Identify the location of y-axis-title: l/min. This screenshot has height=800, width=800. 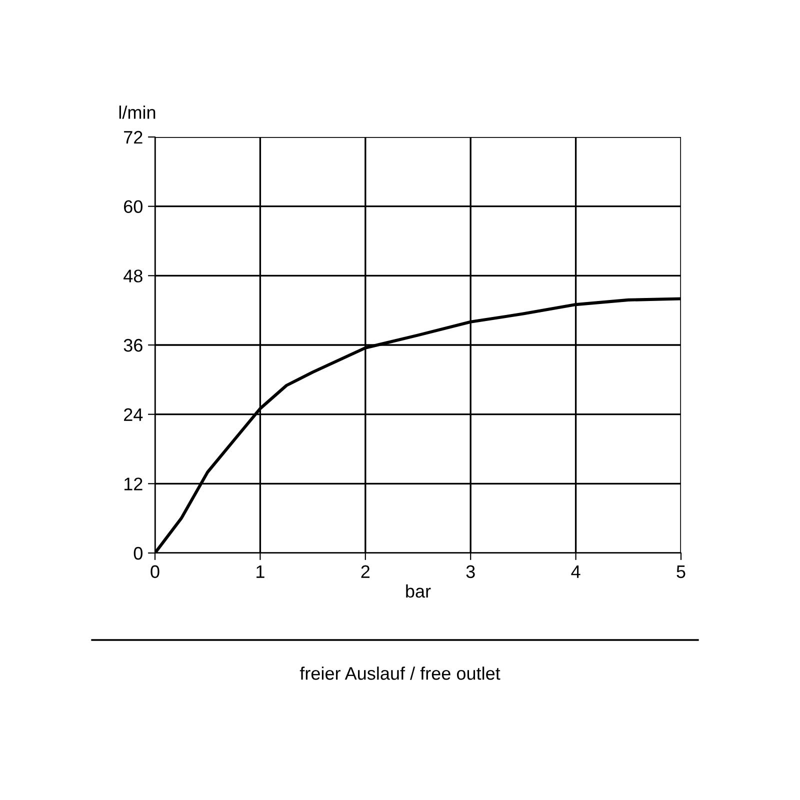
(137, 112).